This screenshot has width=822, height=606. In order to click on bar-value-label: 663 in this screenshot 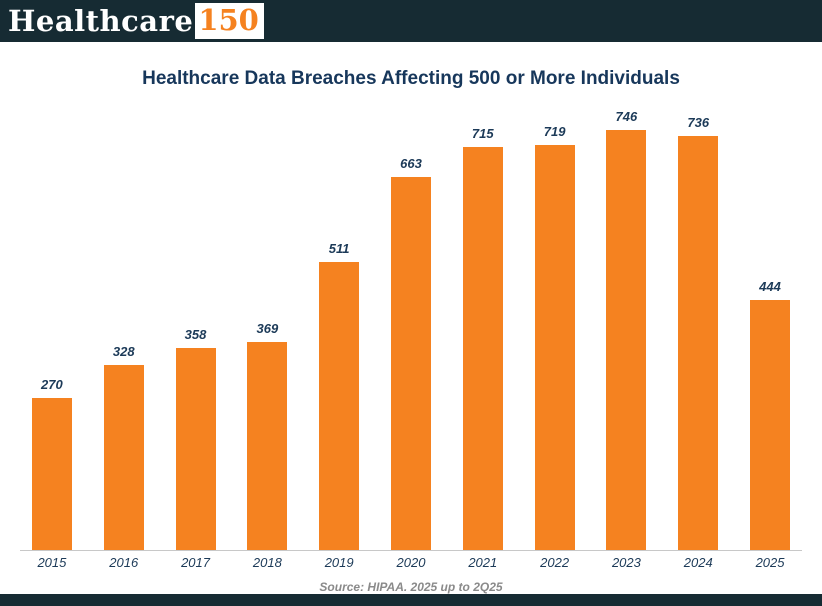, I will do `click(411, 163)`.